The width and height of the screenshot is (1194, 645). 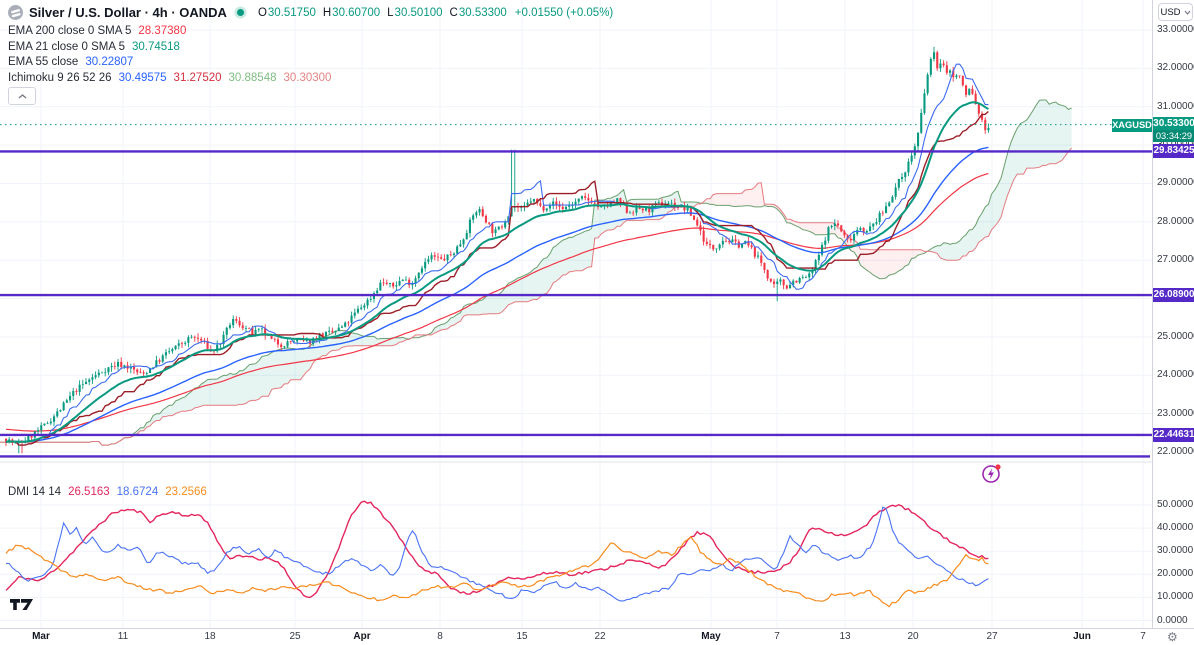 What do you see at coordinates (1175, 504) in the screenshot?
I see `dmi-tick: 50.0000` at bounding box center [1175, 504].